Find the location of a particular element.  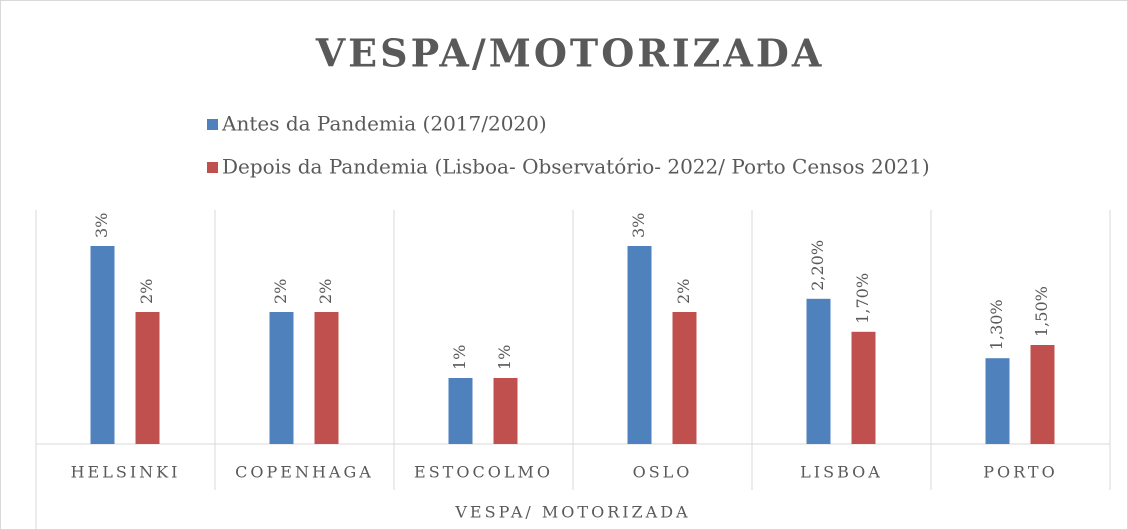

x-tick-label: PORTO is located at coordinates (1020, 472).